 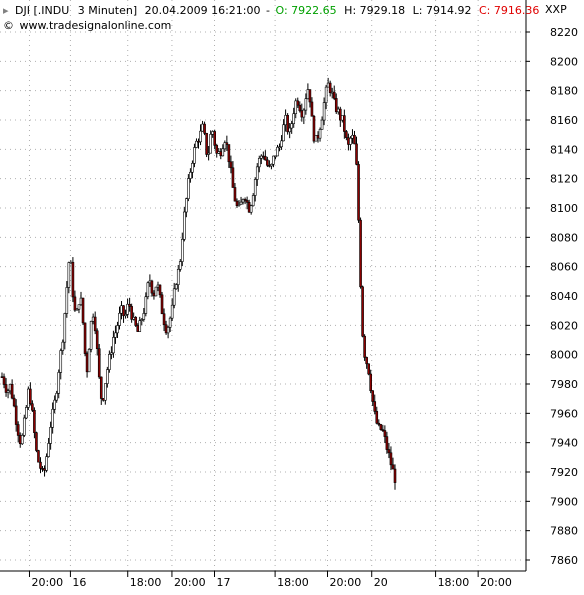 I want to click on x-tick-label: 17, so click(x=224, y=582).